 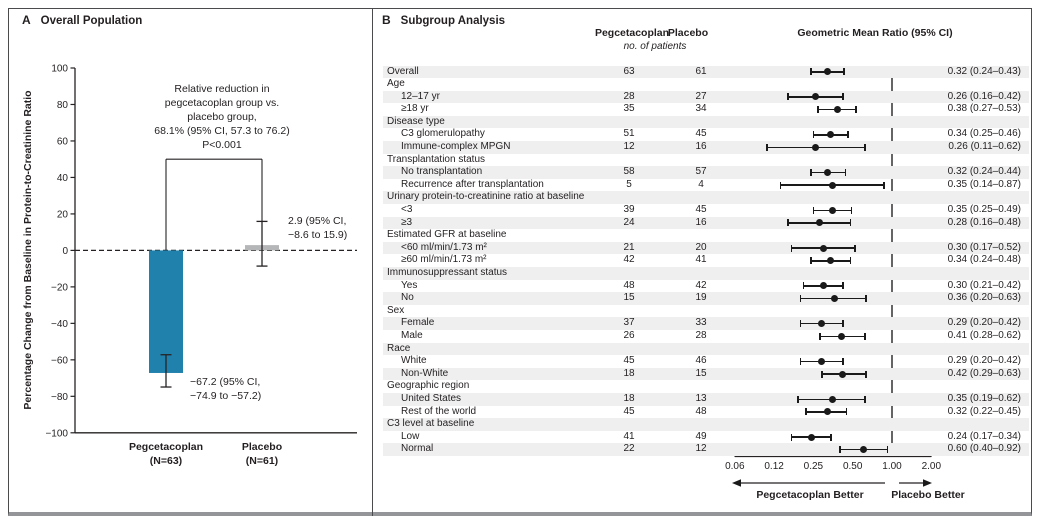 What do you see at coordinates (984, 323) in the screenshot?
I see `ratio-ci-text: 0.29 (0.20–0.42)` at bounding box center [984, 323].